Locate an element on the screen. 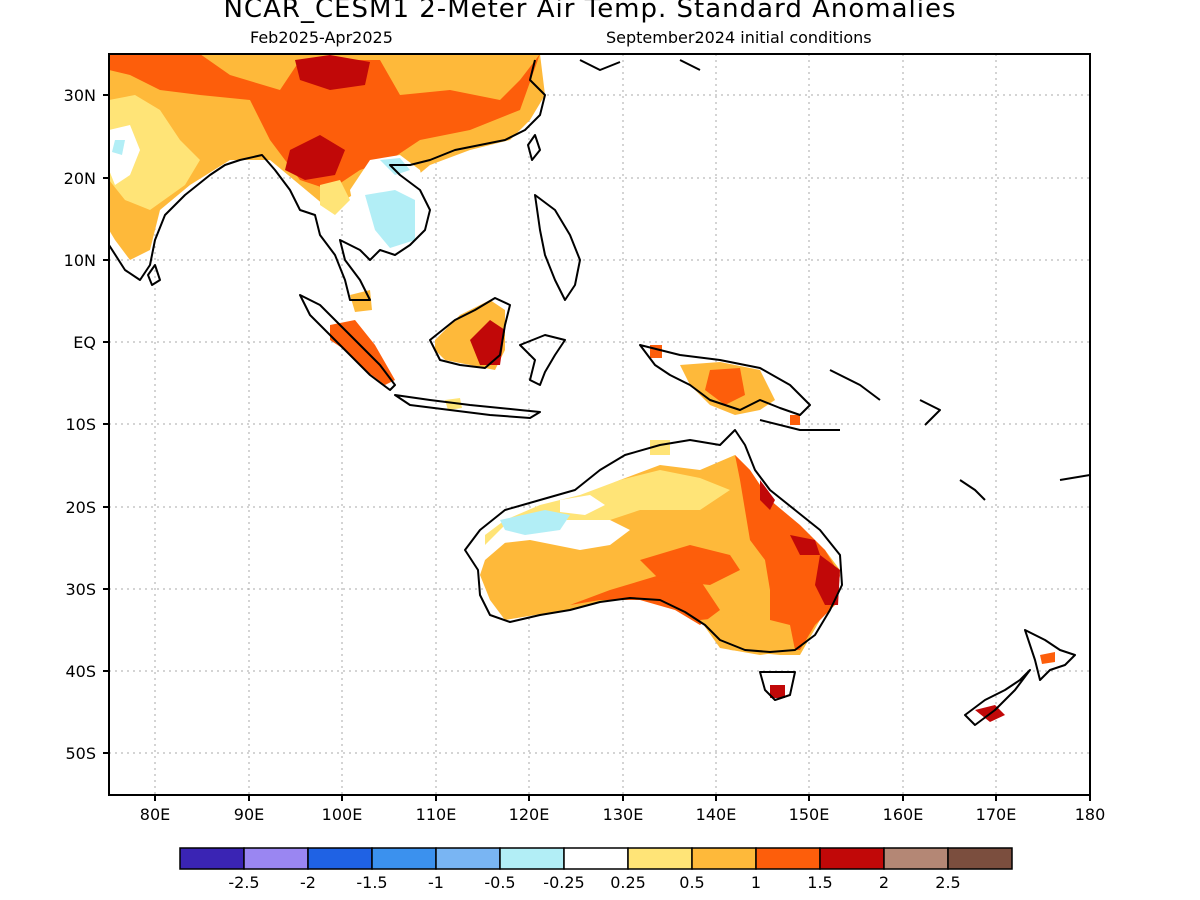  colorbar-label: -2 is located at coordinates (308, 882).